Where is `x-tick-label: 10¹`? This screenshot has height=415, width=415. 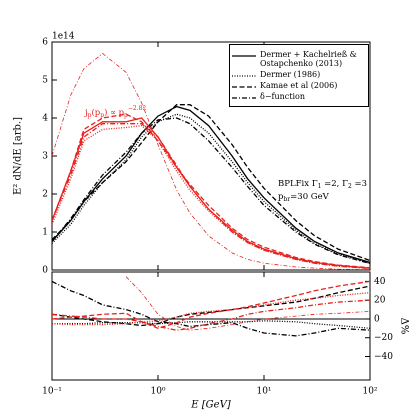 x-tick-label: 10¹ is located at coordinates (263, 392).